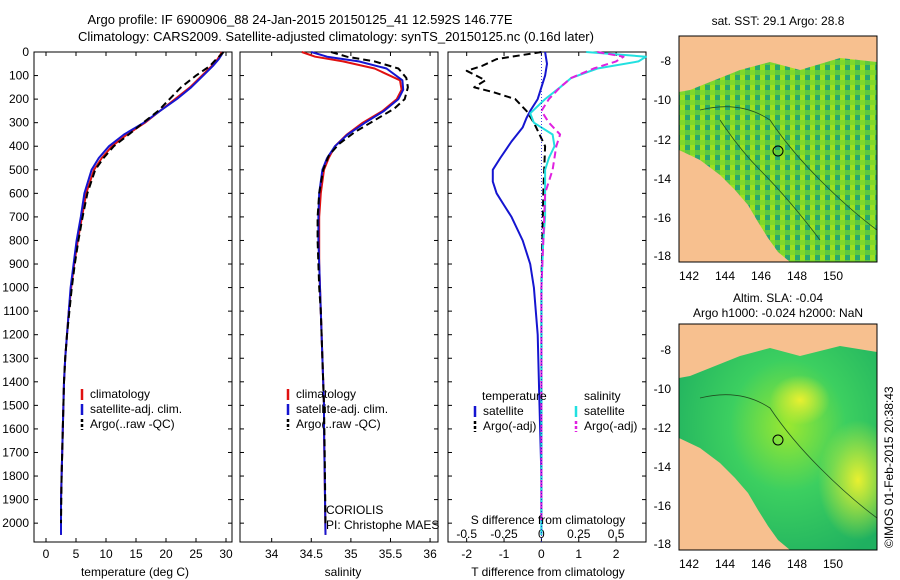 This screenshot has width=900, height=580. What do you see at coordinates (196, 554) in the screenshot?
I see `x-tick-label: 25` at bounding box center [196, 554].